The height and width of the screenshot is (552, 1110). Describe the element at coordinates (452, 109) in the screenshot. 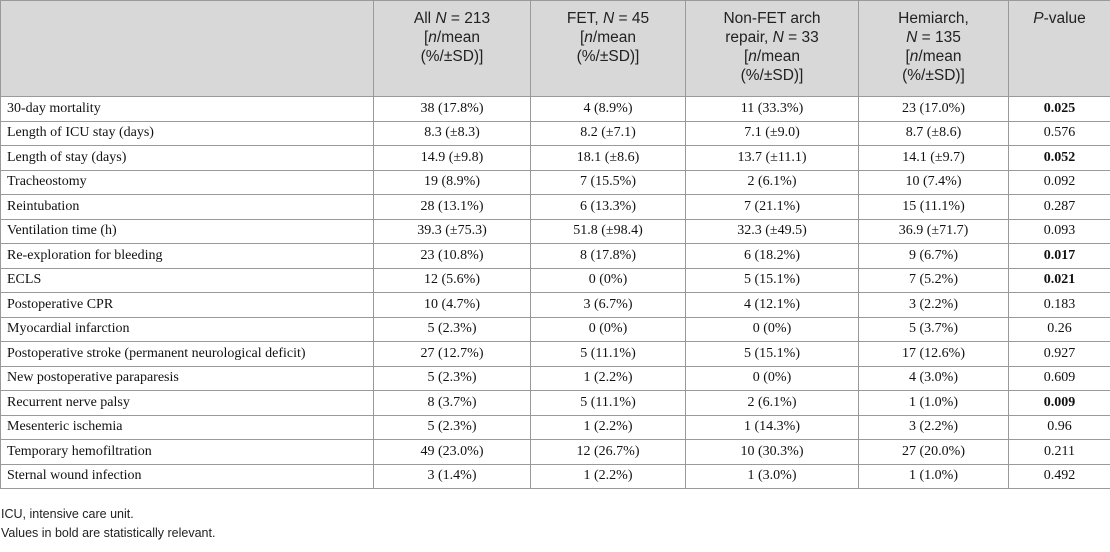

I see `all-value: 38 (17.8%)` at that location.